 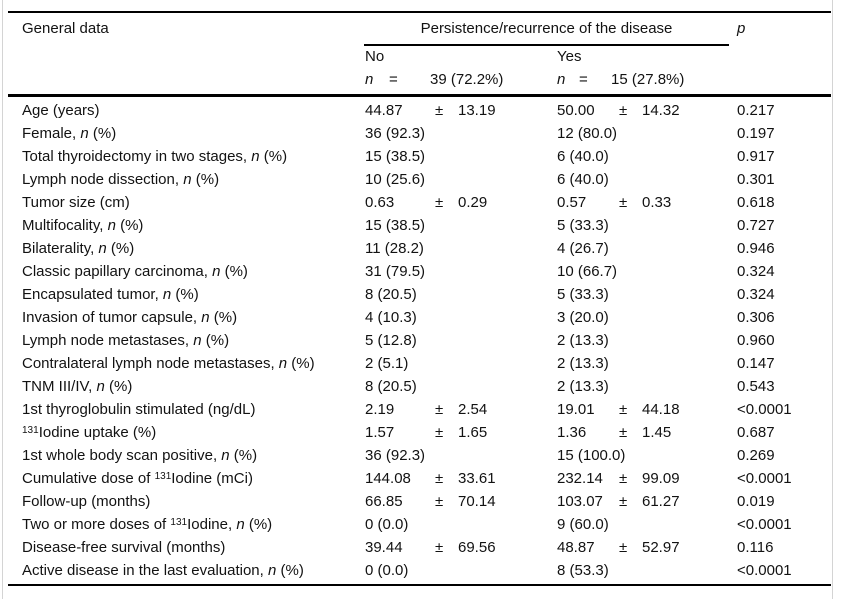 What do you see at coordinates (86, 501) in the screenshot?
I see `row-label: Follow-up (months)` at bounding box center [86, 501].